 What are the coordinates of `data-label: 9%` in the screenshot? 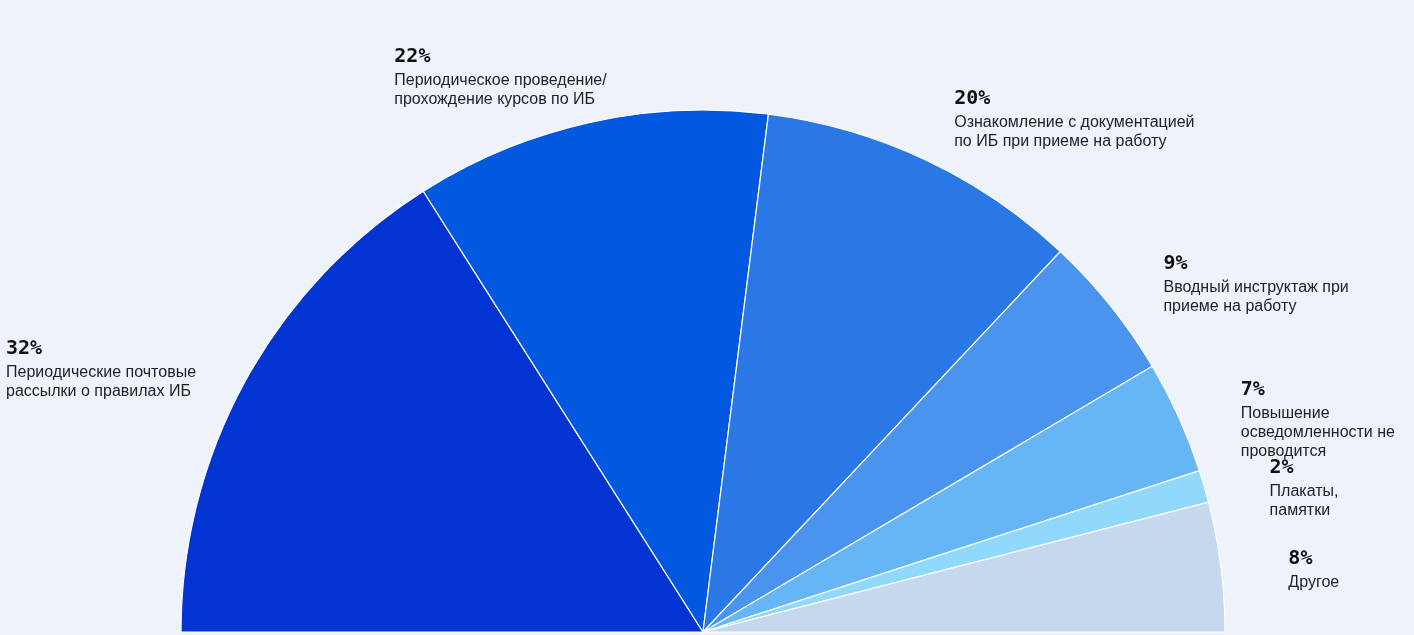 It's located at (1175, 262).